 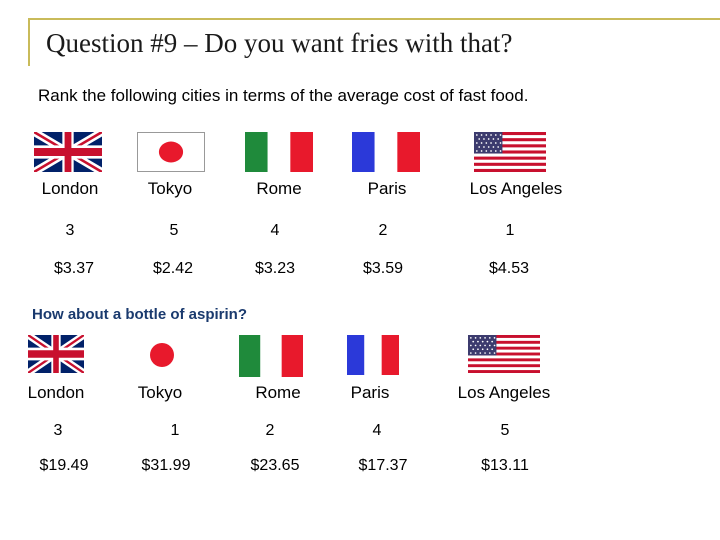 I want to click on fast-food-price-london: $3.37, so click(x=74, y=268).